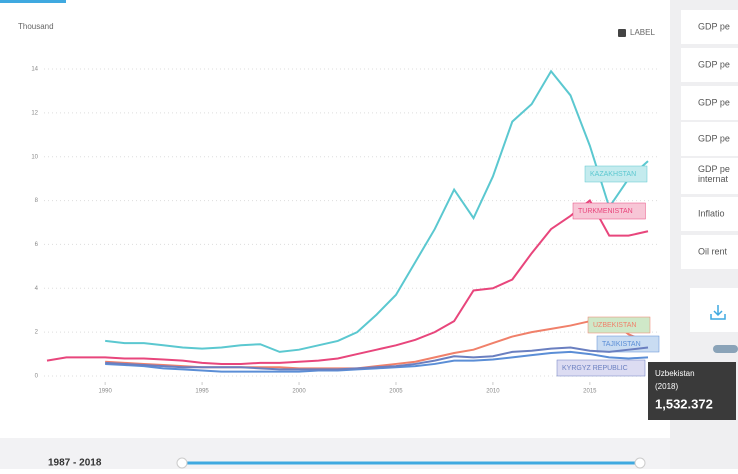  What do you see at coordinates (34, 157) in the screenshot?
I see `y-tick-label: 10` at bounding box center [34, 157].